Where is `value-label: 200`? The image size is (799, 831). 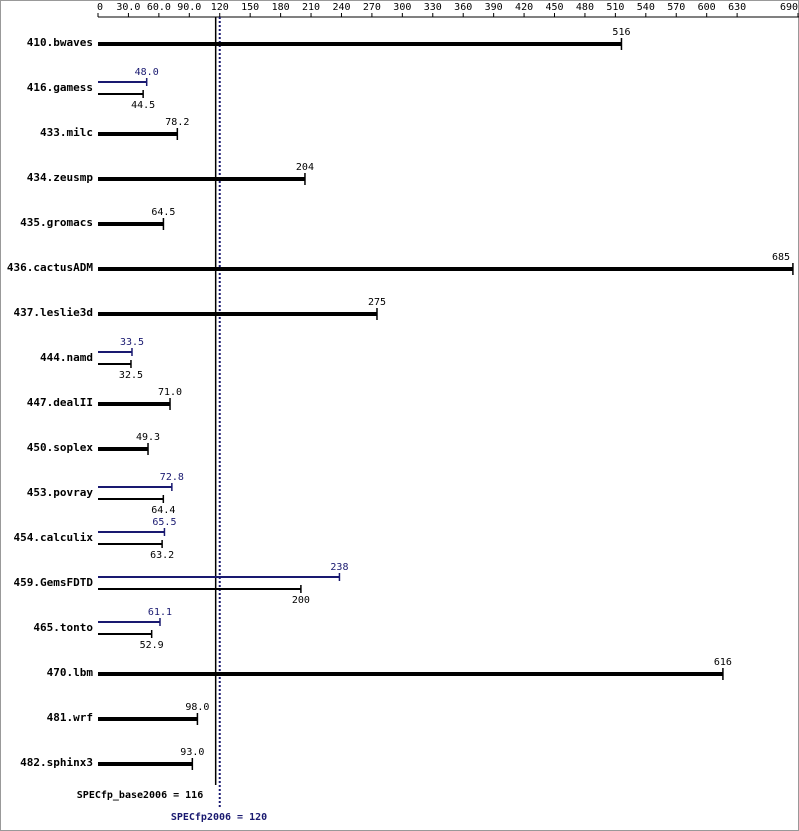 value-label: 200 is located at coordinates (301, 600).